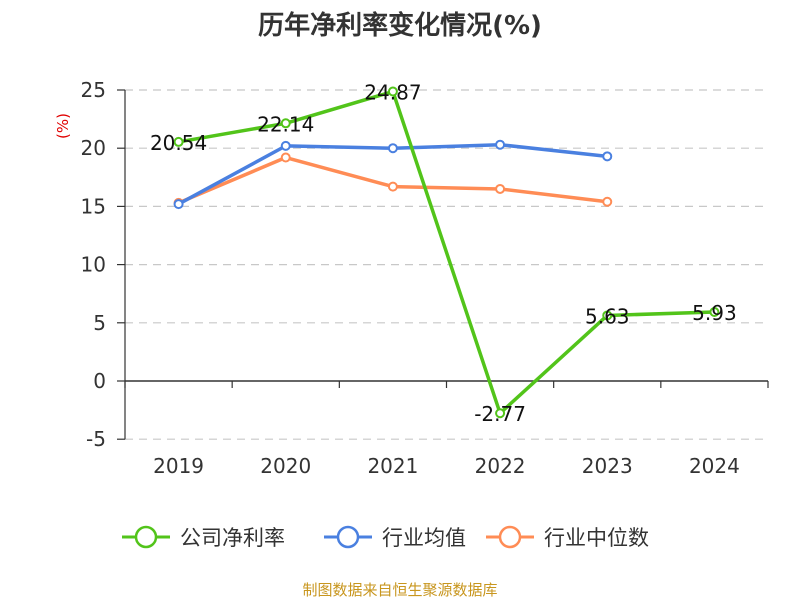 The height and width of the screenshot is (600, 800). Describe the element at coordinates (178, 466) in the screenshot. I see `x-tick-label: 2019` at that location.